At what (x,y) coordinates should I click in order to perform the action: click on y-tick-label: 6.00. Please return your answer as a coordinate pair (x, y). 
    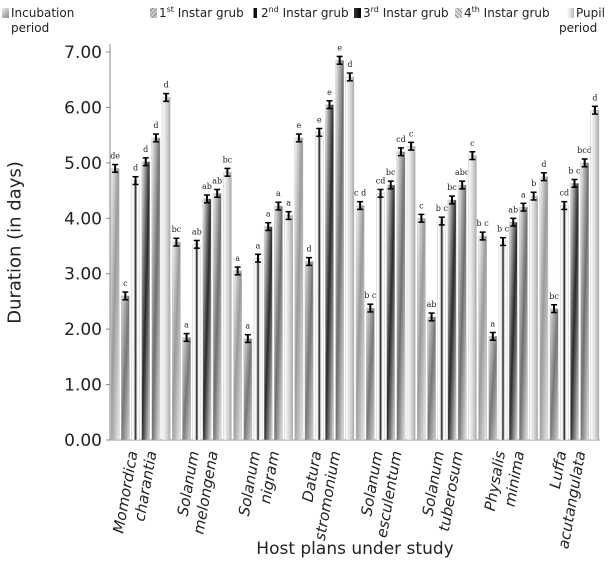
    Looking at the image, I should click on (83, 108).